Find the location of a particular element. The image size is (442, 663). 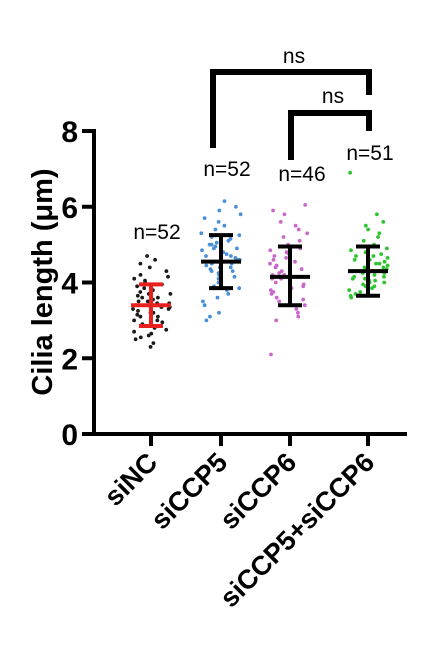

x-tick-label-siccp5: siCCP5 is located at coordinates (189, 491).